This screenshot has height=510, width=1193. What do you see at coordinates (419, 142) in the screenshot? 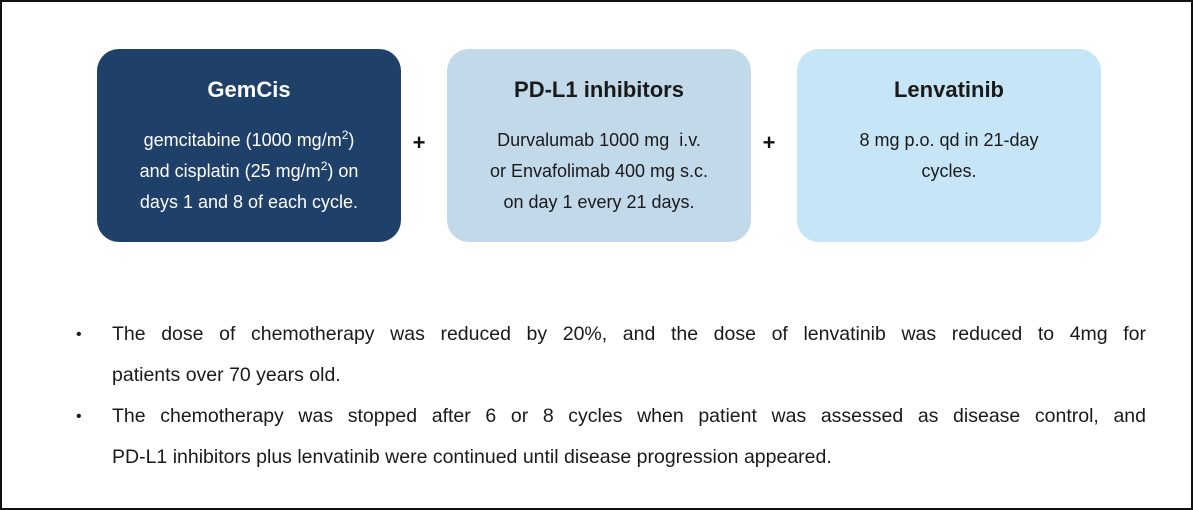
I see `plus-connector-1: +` at bounding box center [419, 142].